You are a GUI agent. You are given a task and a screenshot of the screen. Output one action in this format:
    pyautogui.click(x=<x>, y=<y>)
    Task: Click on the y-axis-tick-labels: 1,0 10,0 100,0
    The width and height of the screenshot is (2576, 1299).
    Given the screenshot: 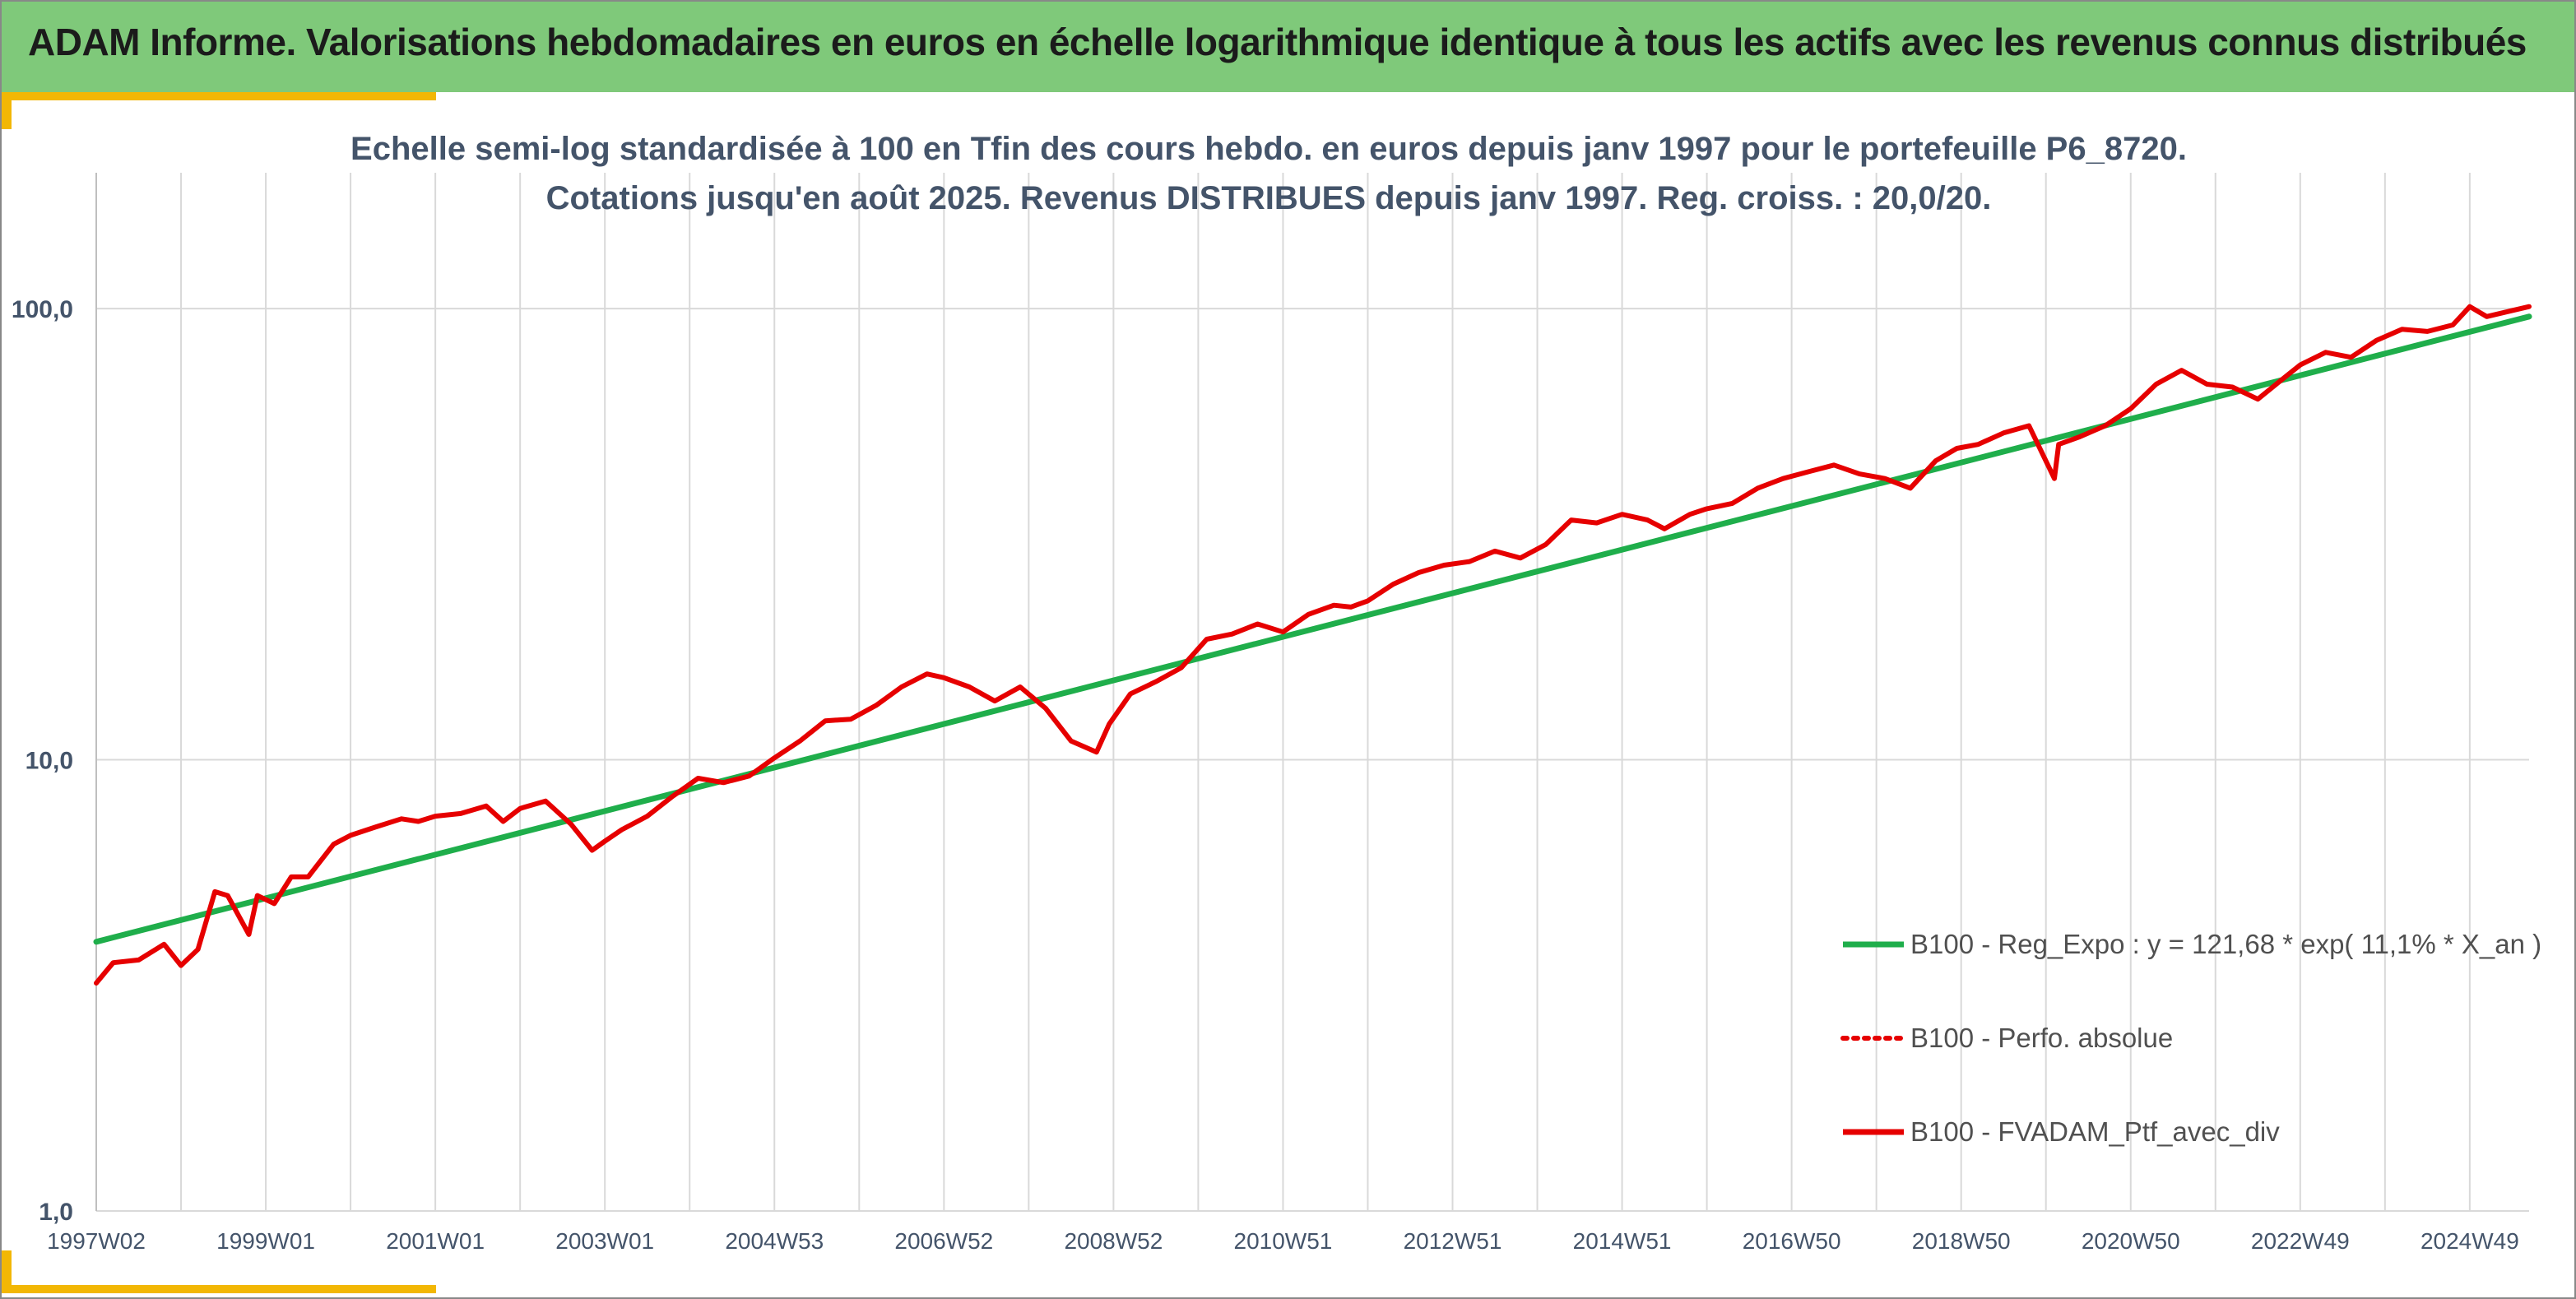 What is the action you would take?
    pyautogui.click(x=42, y=761)
    